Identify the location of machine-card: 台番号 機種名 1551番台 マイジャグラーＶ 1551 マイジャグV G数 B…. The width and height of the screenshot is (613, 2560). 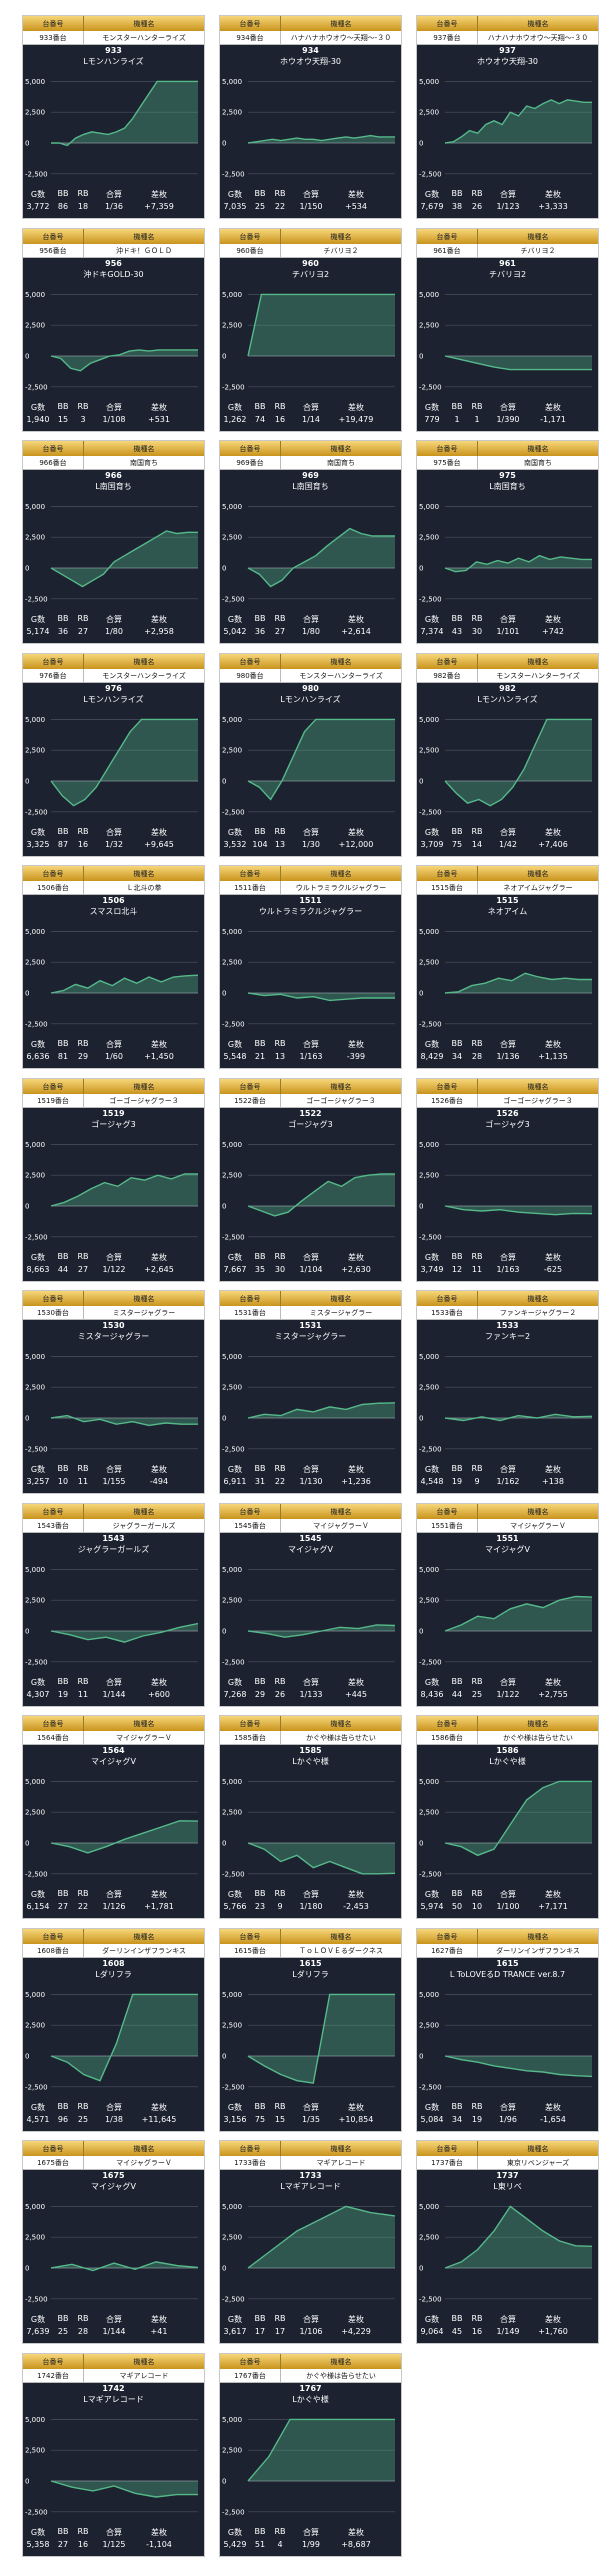
(507, 1605).